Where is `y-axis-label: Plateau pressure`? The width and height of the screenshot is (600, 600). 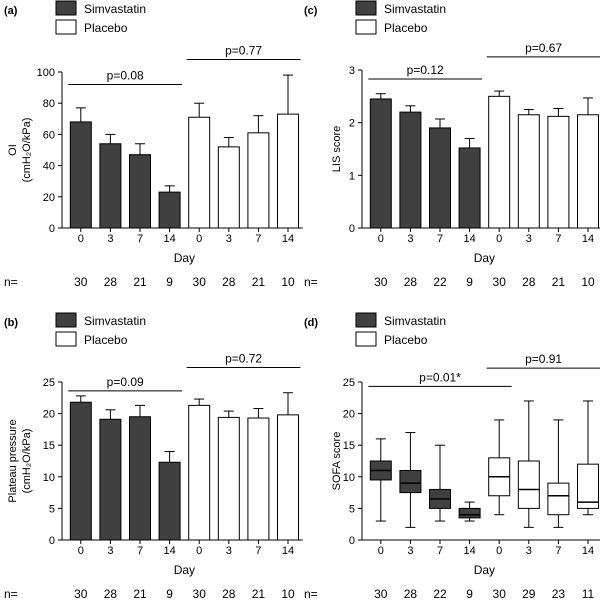
y-axis-label: Plateau pressure is located at coordinates (13, 460).